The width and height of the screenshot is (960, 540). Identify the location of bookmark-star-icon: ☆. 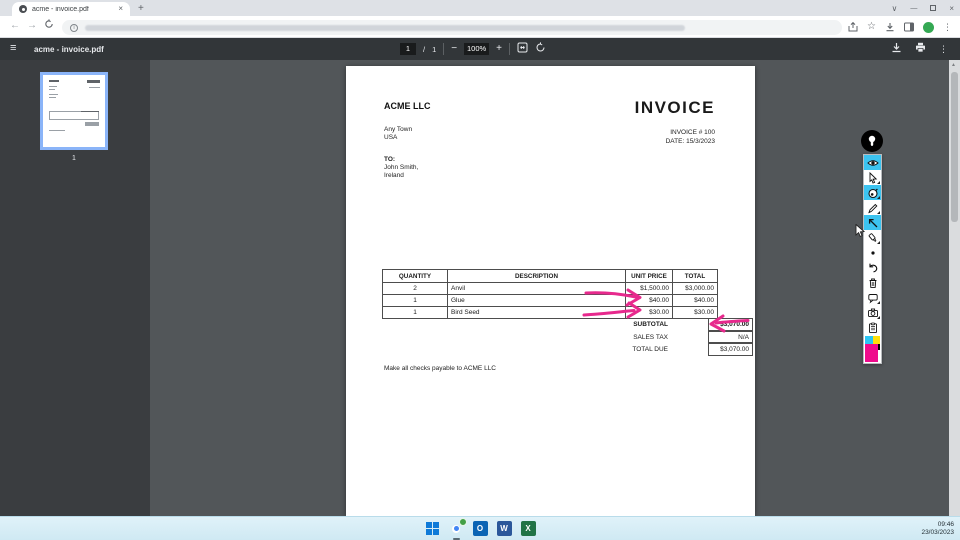
(871, 26).